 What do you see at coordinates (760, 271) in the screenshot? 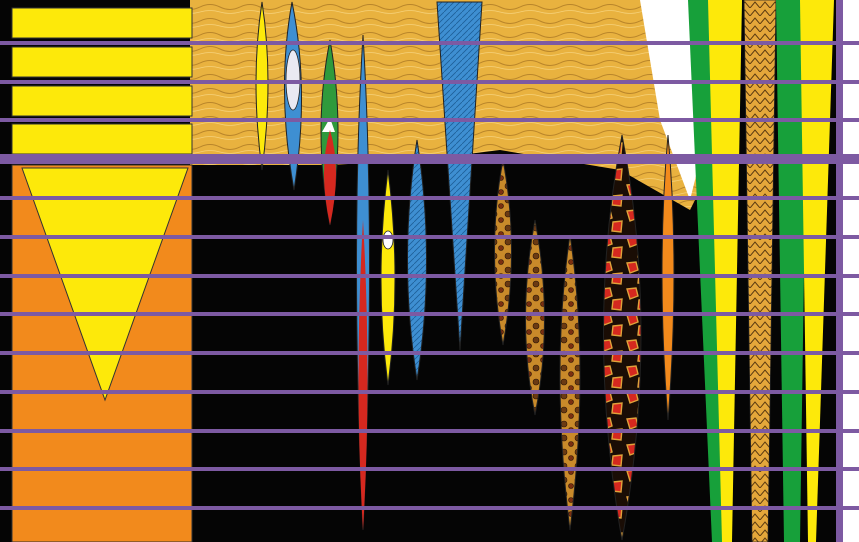
I see `feather-stripe` at bounding box center [760, 271].